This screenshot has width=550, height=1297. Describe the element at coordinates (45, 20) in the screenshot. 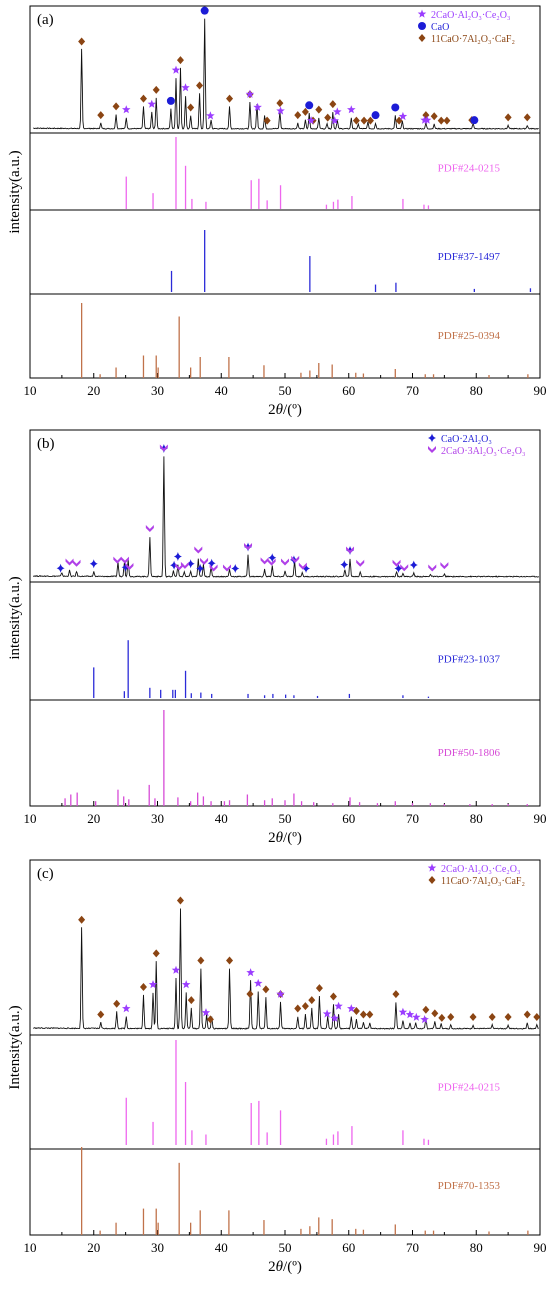

I see `panel-label: (a)` at that location.